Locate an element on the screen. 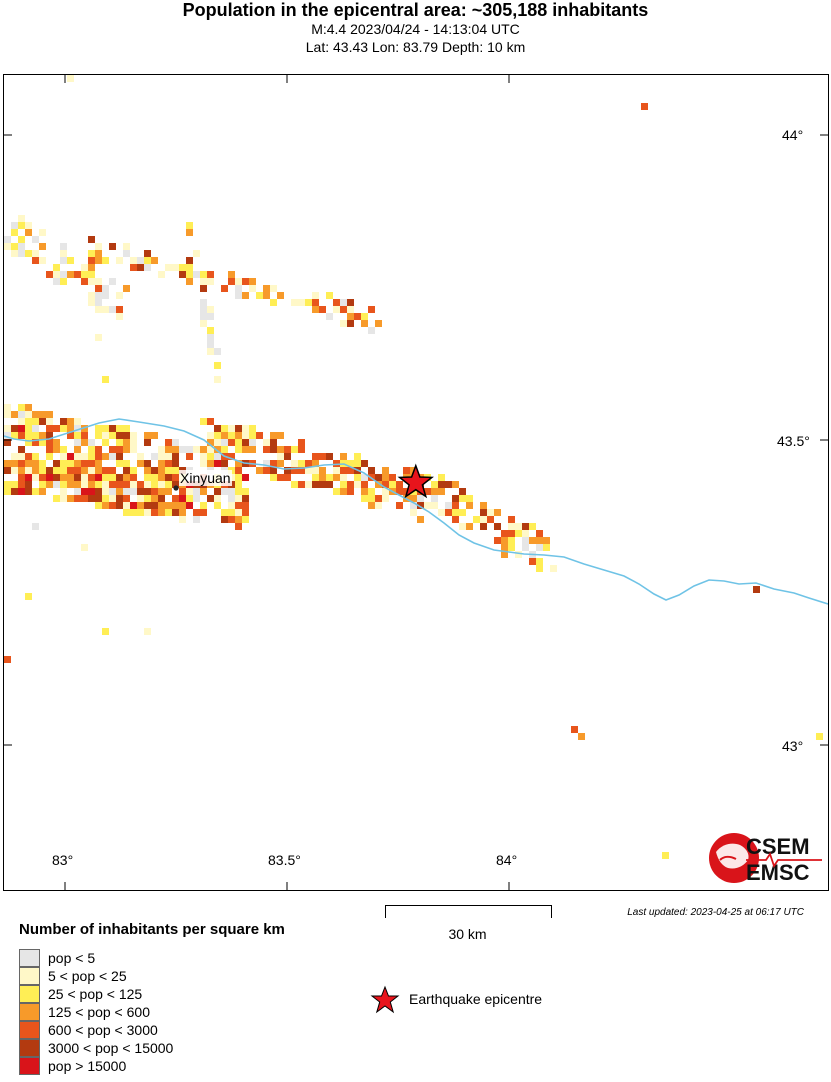 The width and height of the screenshot is (831, 1082). epicenter-star is located at coordinates (415, 481).